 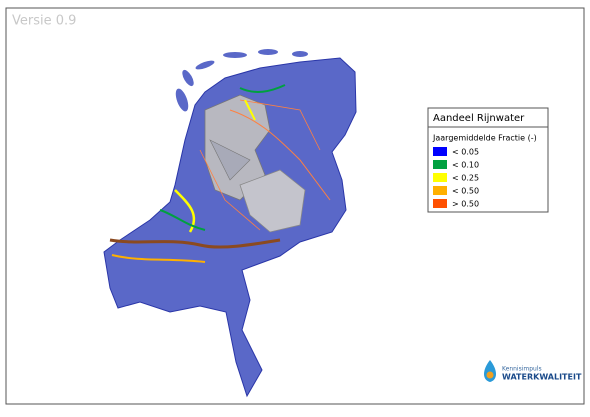 I want to click on version-label: Versie 0.9, so click(x=44, y=21).